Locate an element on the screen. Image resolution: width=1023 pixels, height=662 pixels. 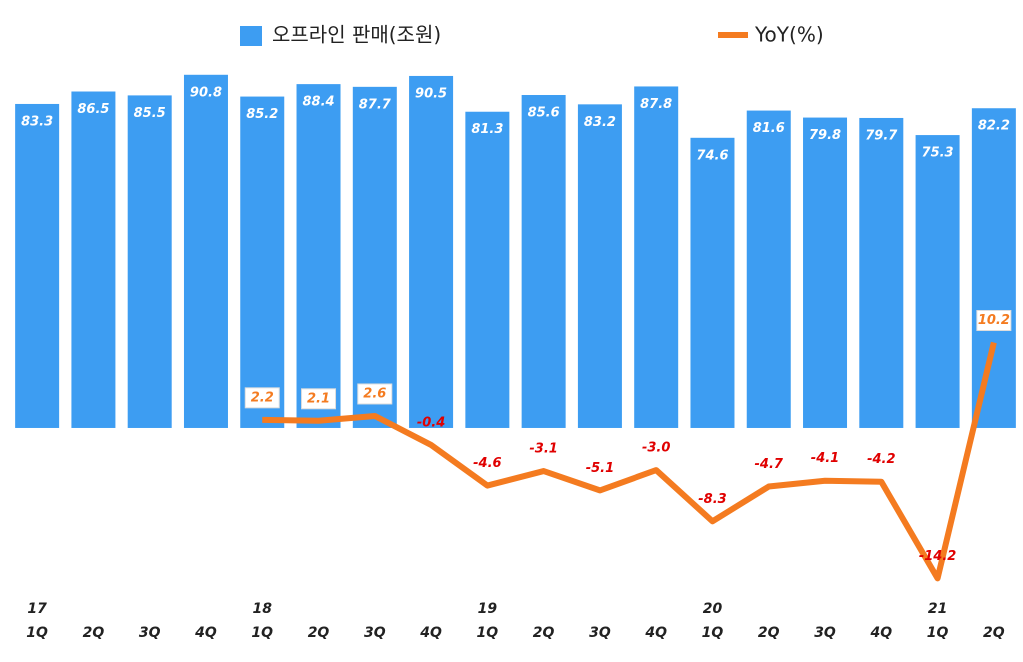
line-value-label: 2.1 is located at coordinates (318, 398).